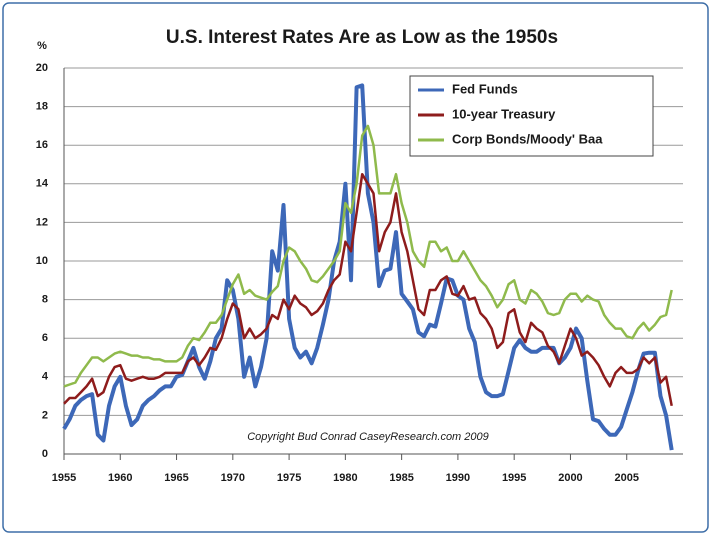 The image size is (712, 536). What do you see at coordinates (570, 478) in the screenshot?
I see `x-tick-label: 2000` at bounding box center [570, 478].